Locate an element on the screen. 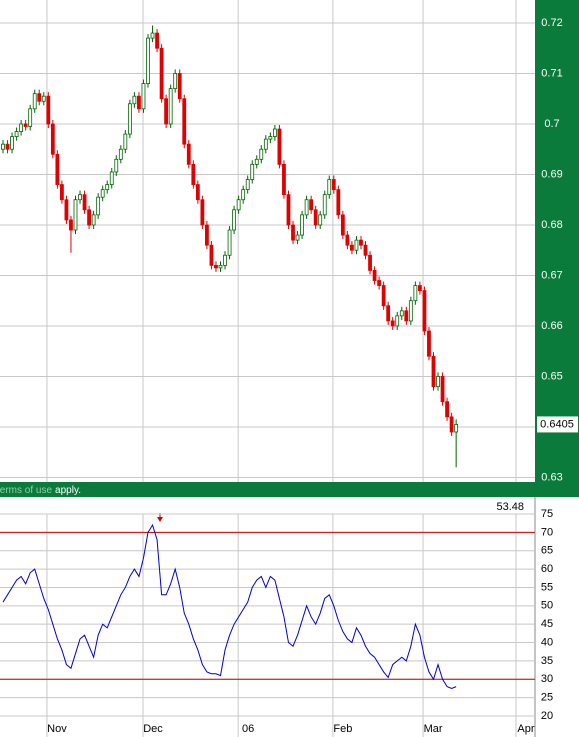  y-tick-label: 40 is located at coordinates (547, 642).